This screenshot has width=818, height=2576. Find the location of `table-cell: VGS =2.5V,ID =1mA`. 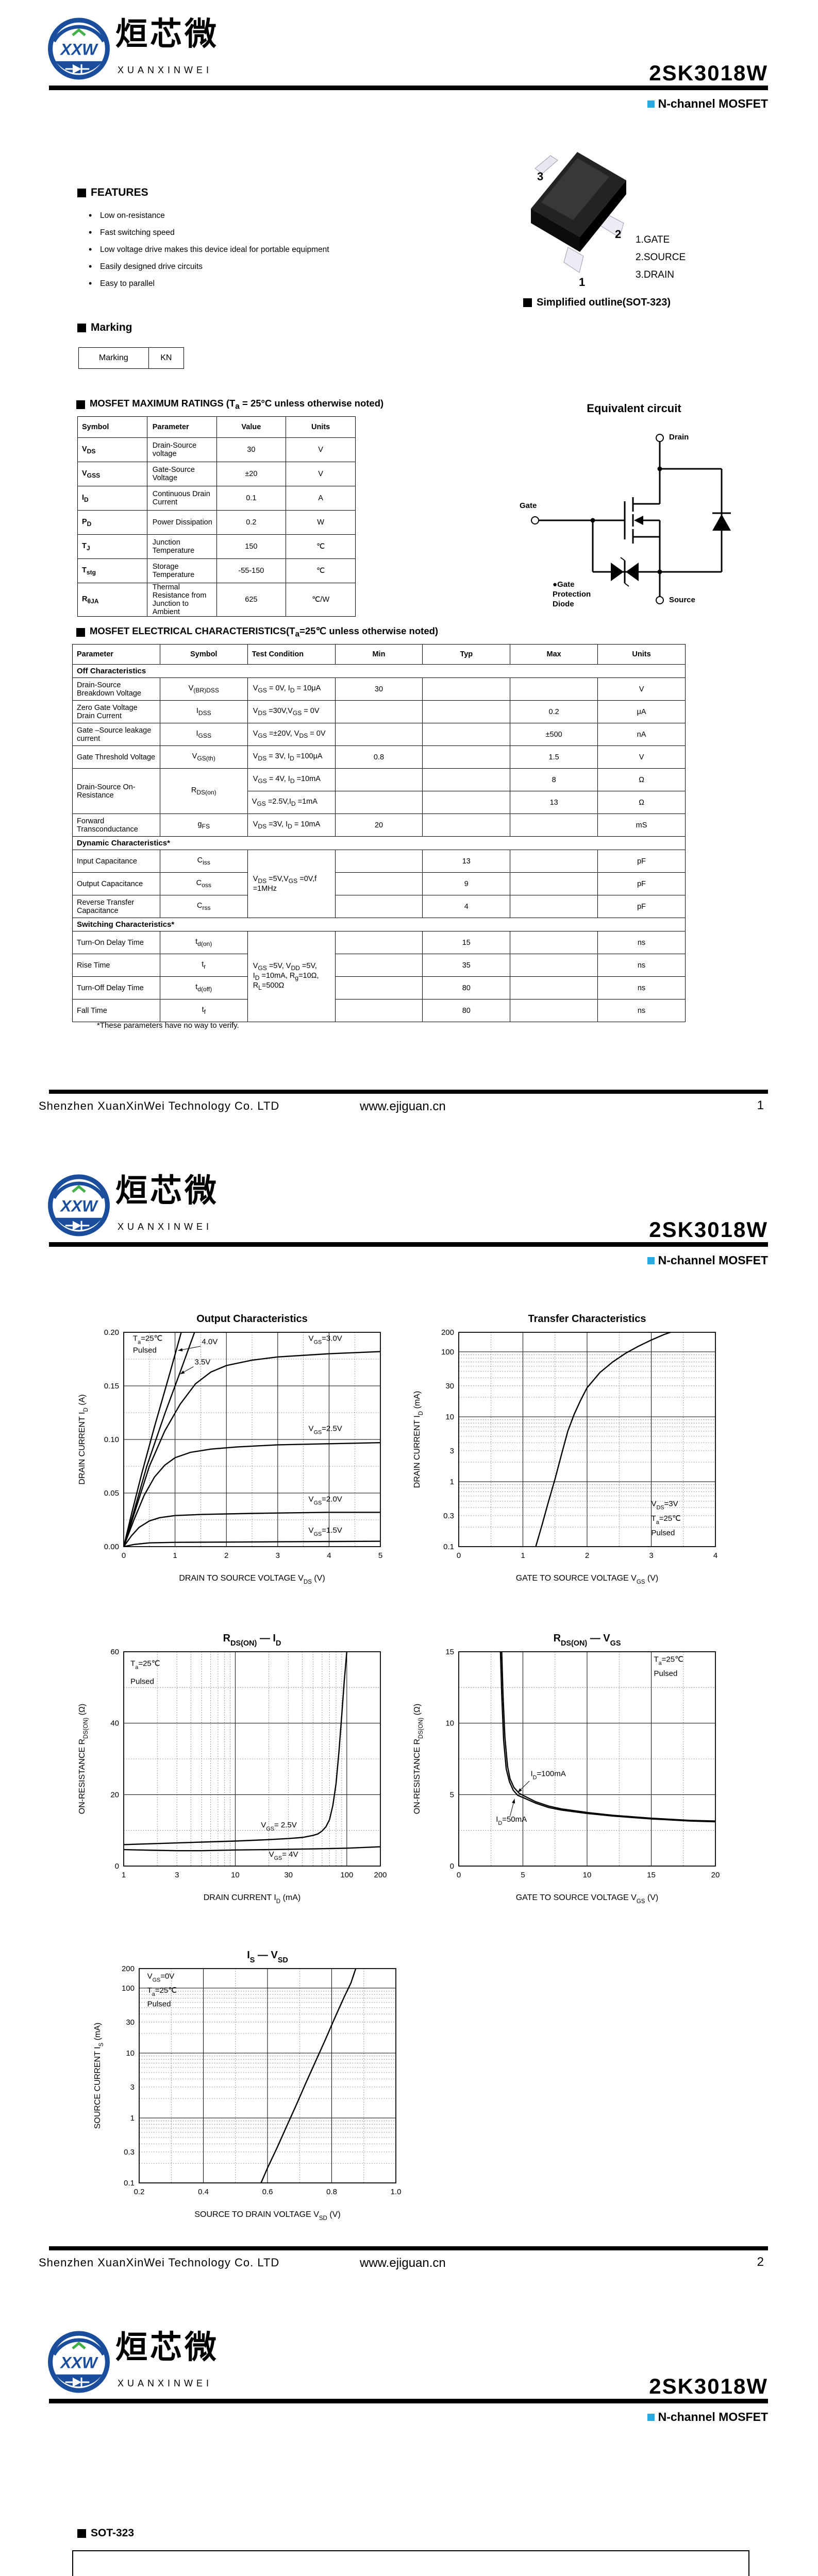

table-cell: VGS =2.5V,ID =1mA is located at coordinates (291, 802).